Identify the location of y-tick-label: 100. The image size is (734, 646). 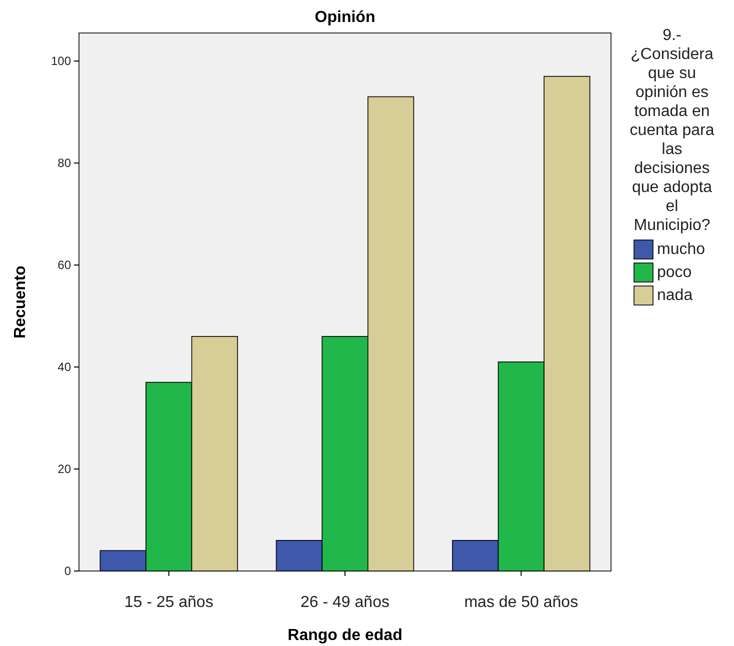
(61, 61).